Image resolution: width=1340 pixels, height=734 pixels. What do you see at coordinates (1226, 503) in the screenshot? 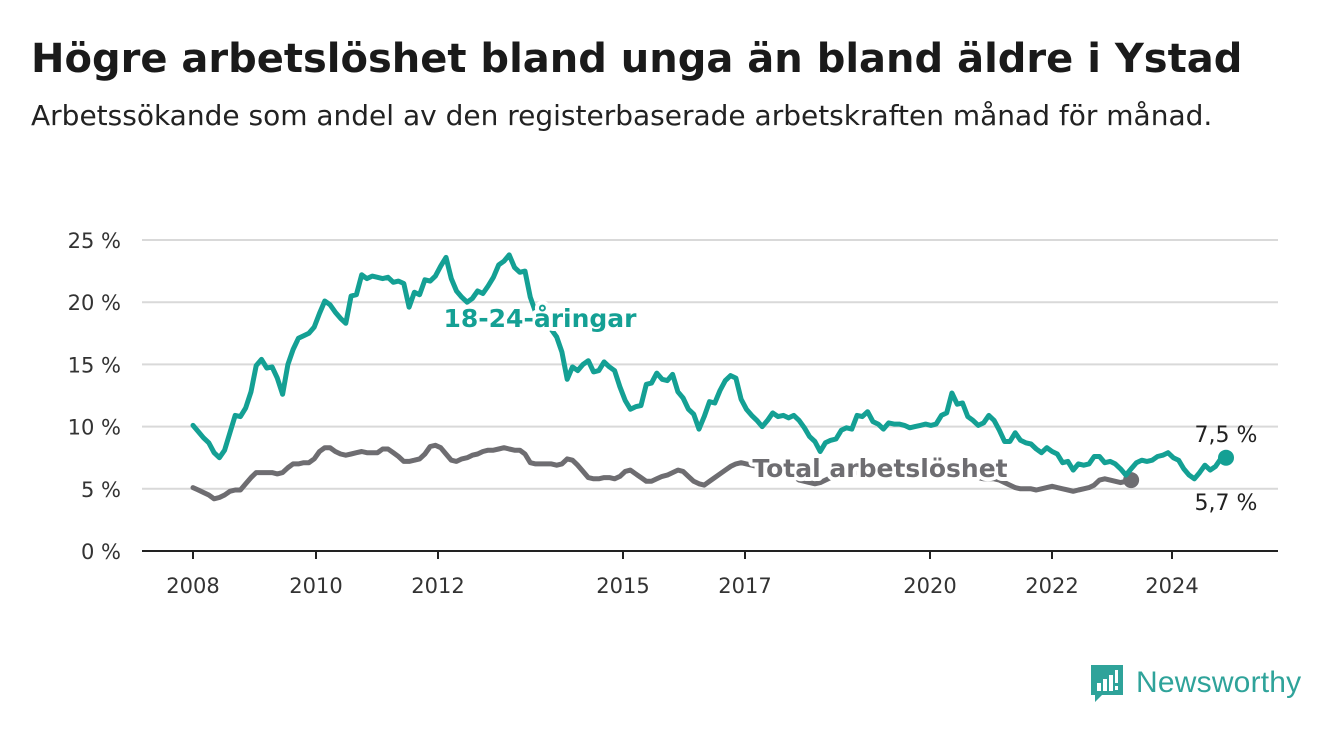
I see `end-value-label: 5,7 %` at bounding box center [1226, 503].